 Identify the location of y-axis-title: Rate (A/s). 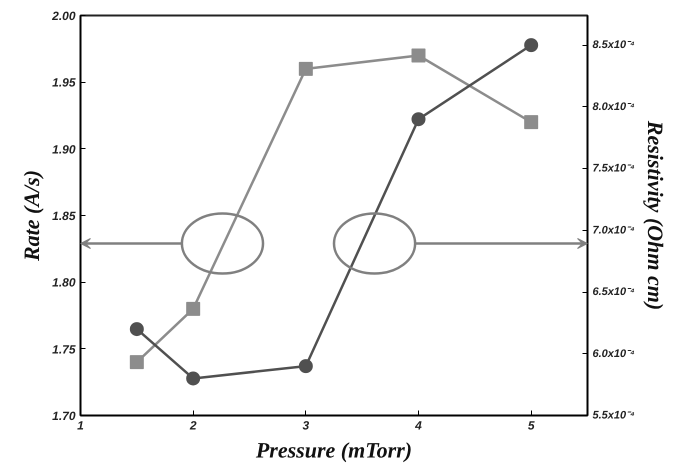
(31, 216).